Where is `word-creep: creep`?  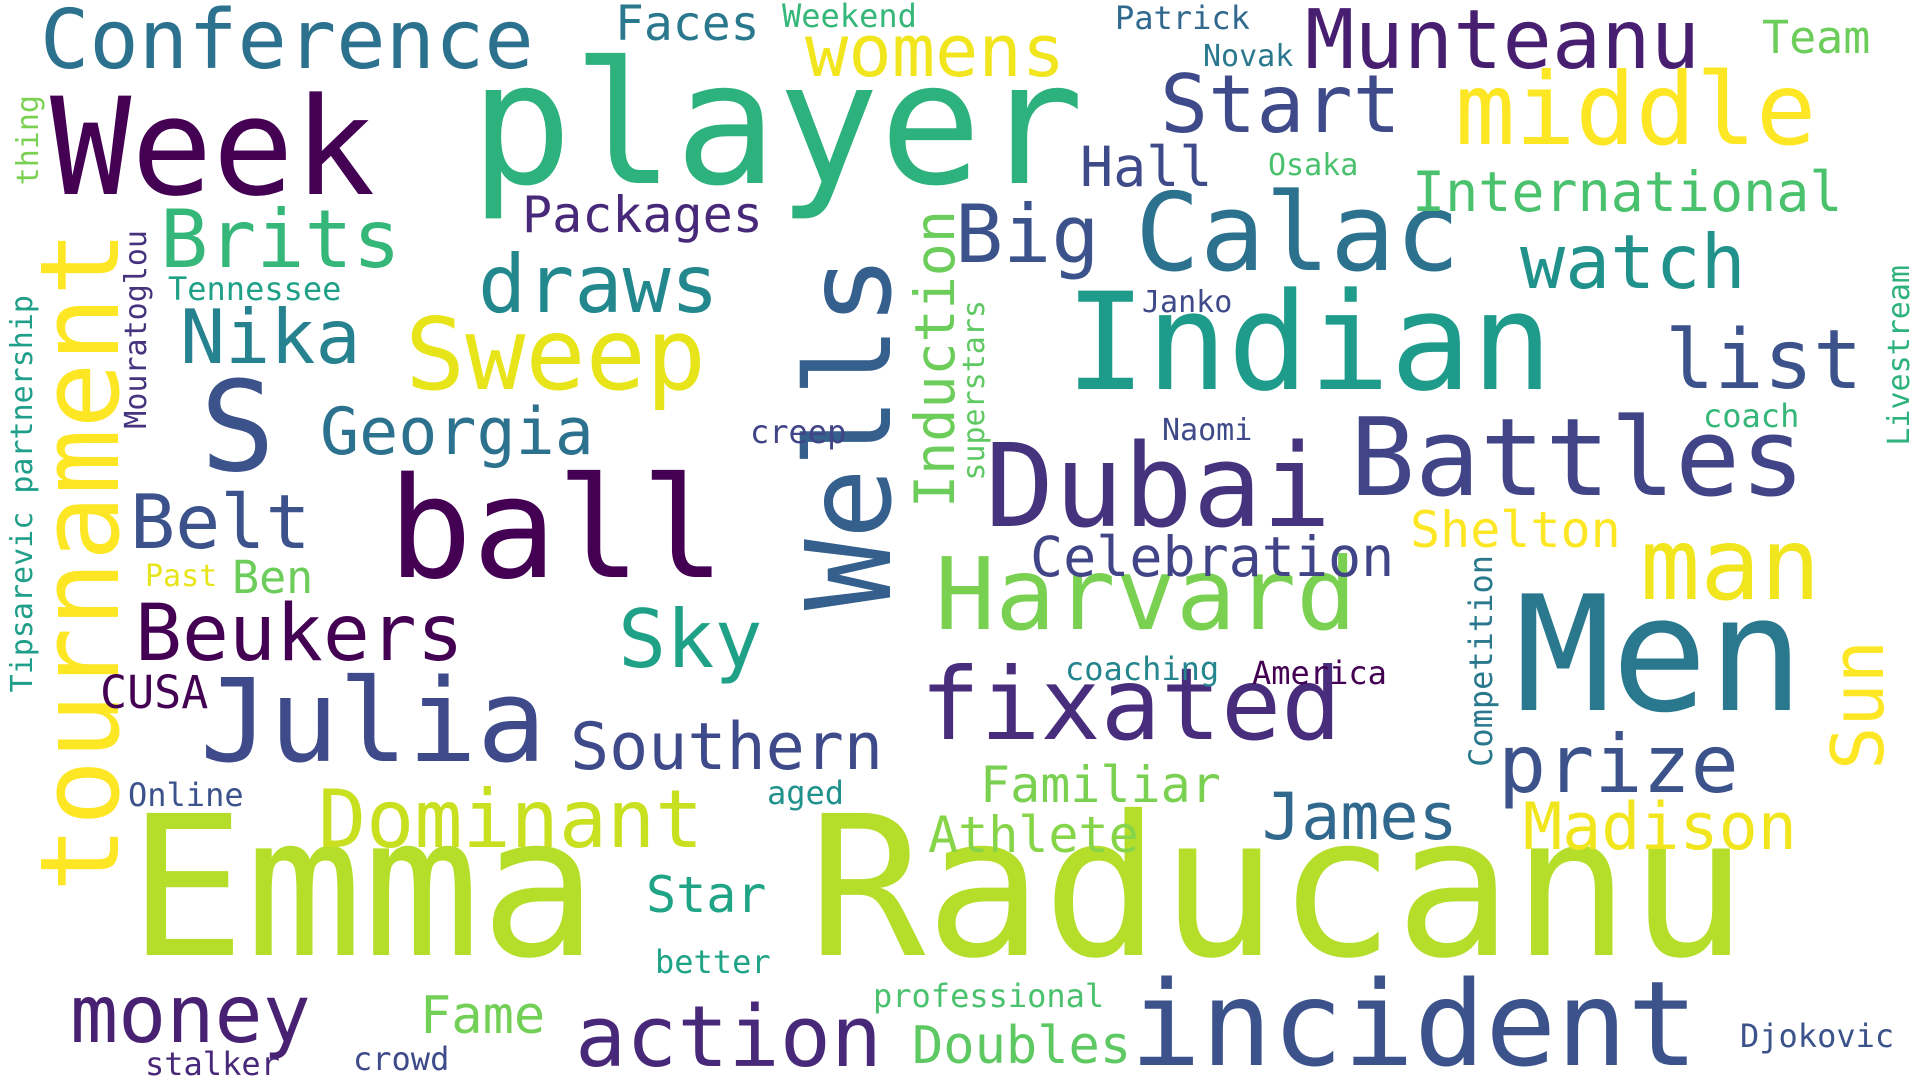 word-creep: creep is located at coordinates (798, 432).